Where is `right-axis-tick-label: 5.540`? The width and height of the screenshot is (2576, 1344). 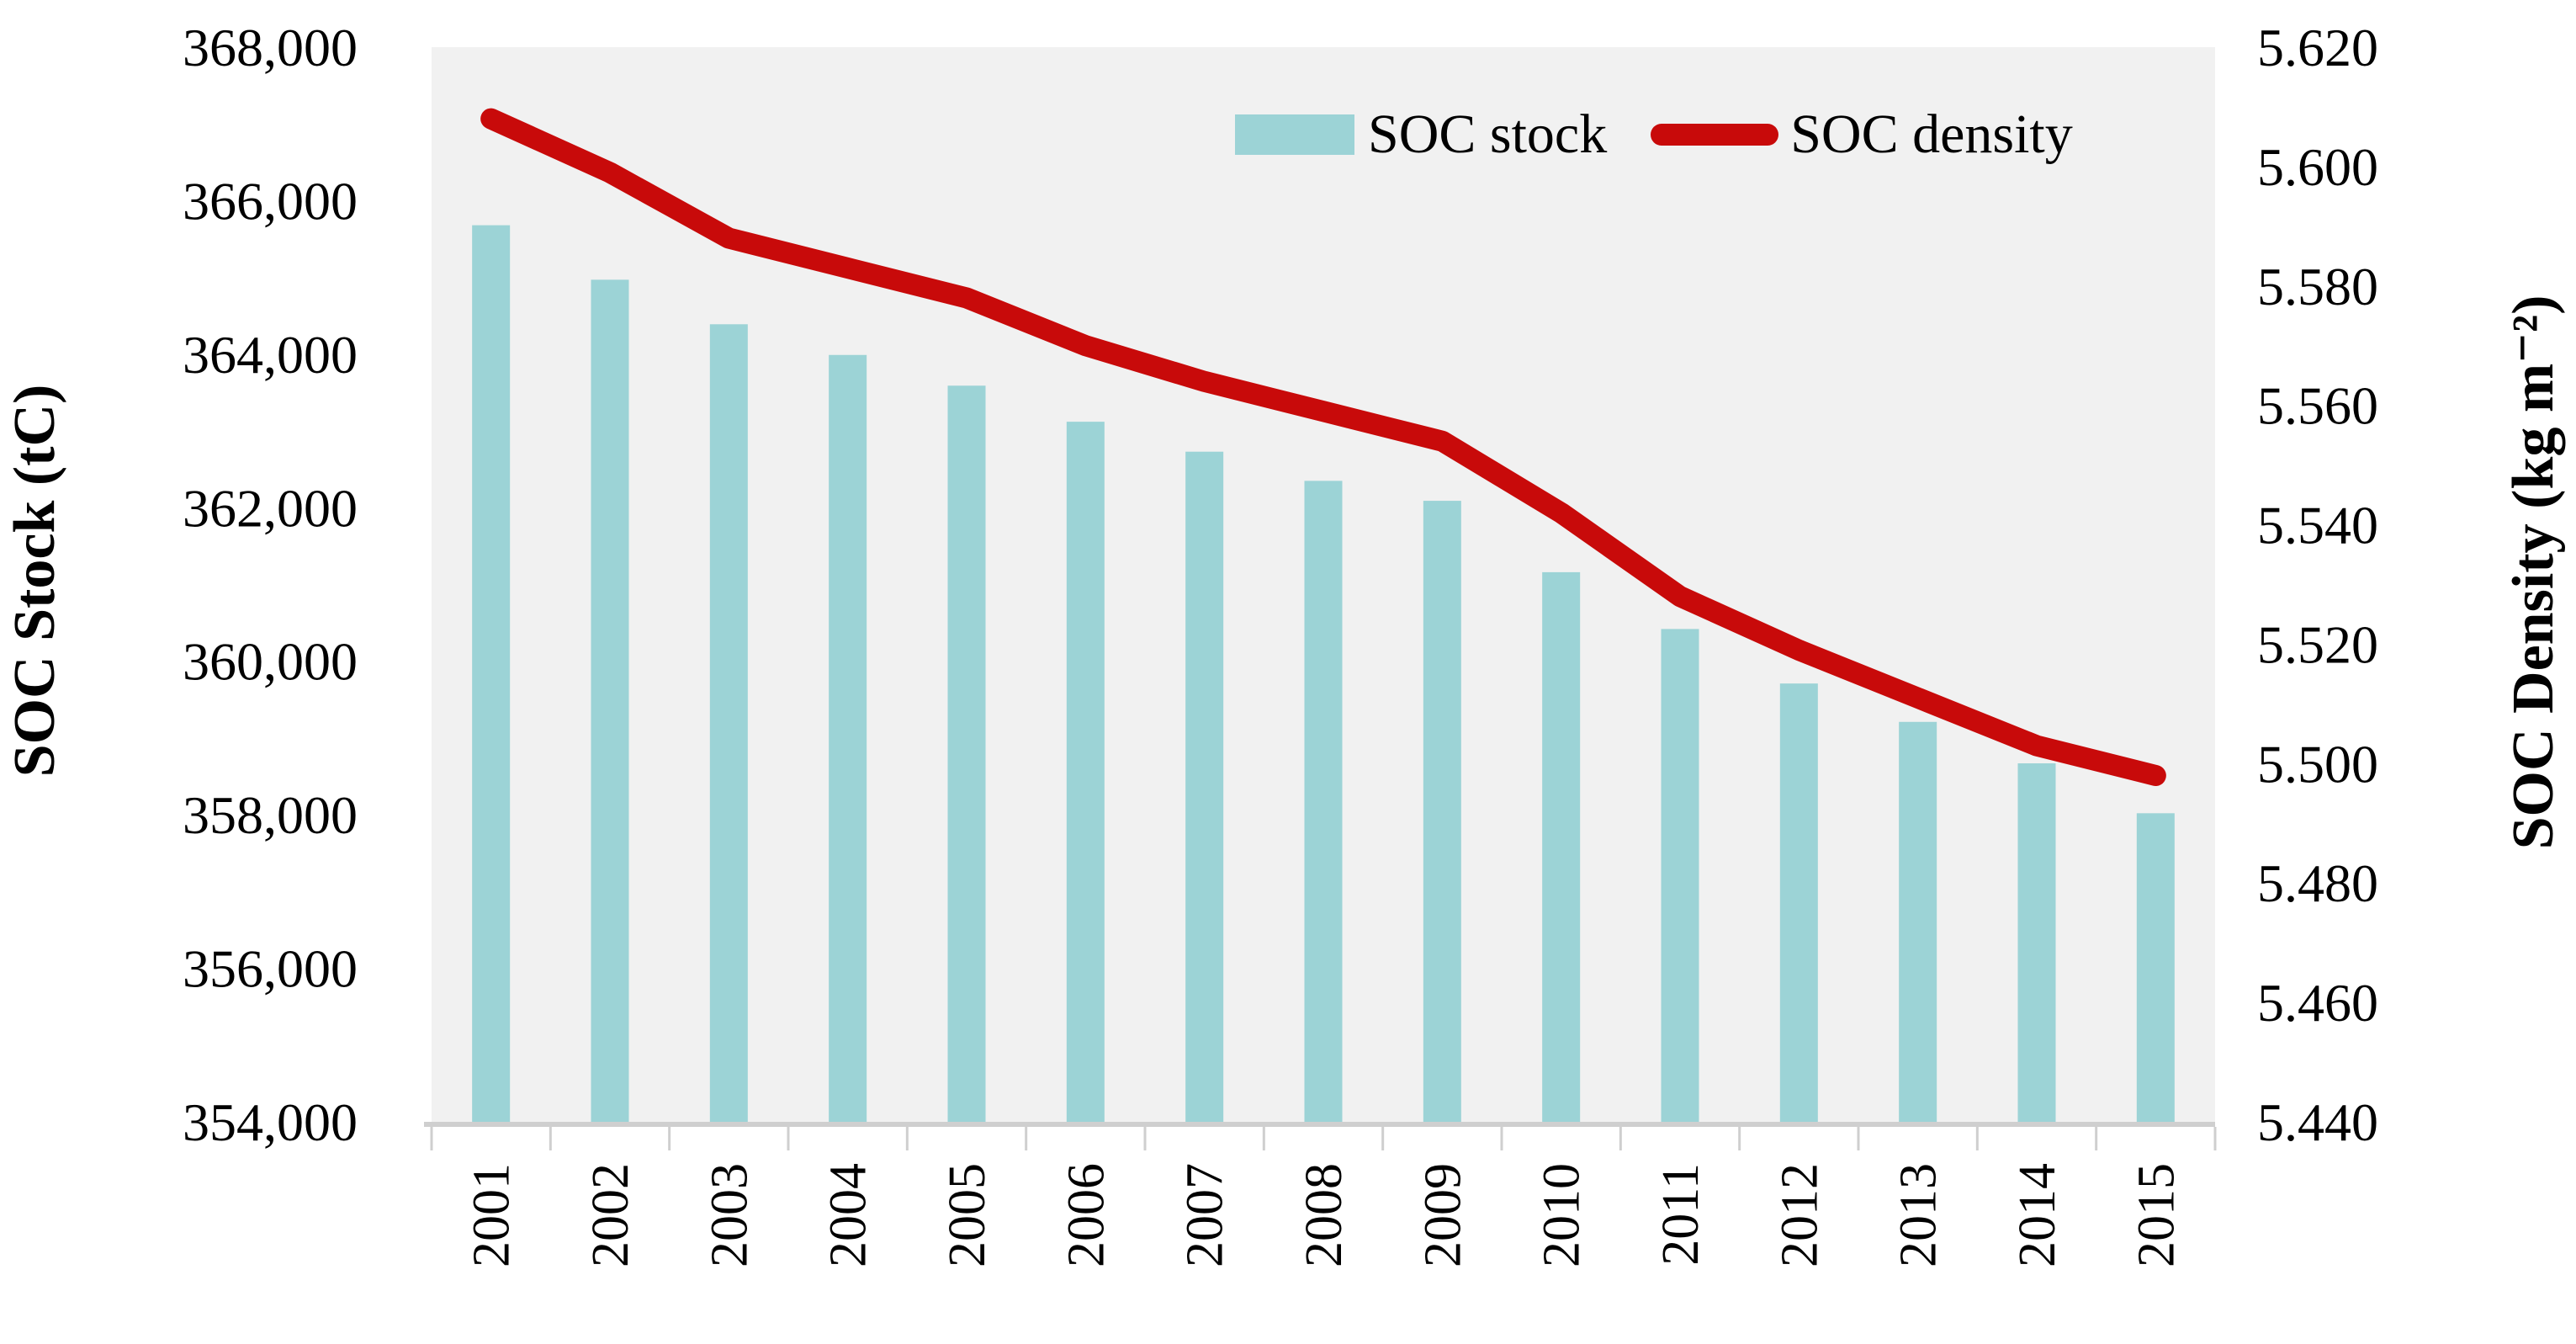 right-axis-tick-label: 5.540 is located at coordinates (2317, 525).